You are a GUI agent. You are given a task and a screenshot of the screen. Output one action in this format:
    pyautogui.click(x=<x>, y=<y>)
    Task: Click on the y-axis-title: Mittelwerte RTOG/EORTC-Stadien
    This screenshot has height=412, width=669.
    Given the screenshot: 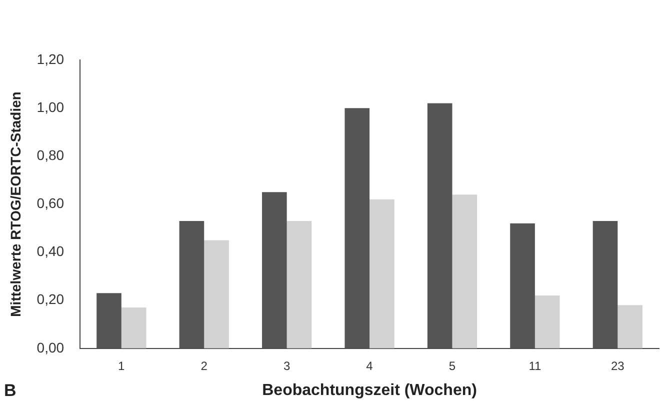 What is the action you would take?
    pyautogui.click(x=15, y=204)
    